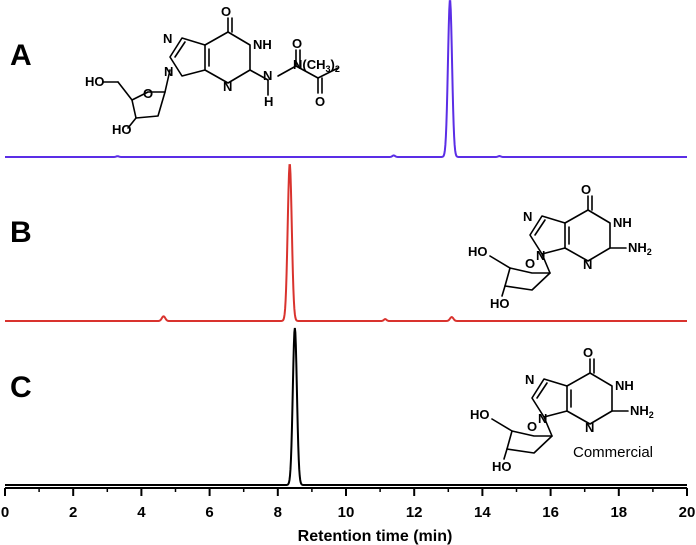 Image resolution: width=696 pixels, height=545 pixels. What do you see at coordinates (21, 55) in the screenshot?
I see `panel-label-a: A` at bounding box center [21, 55].